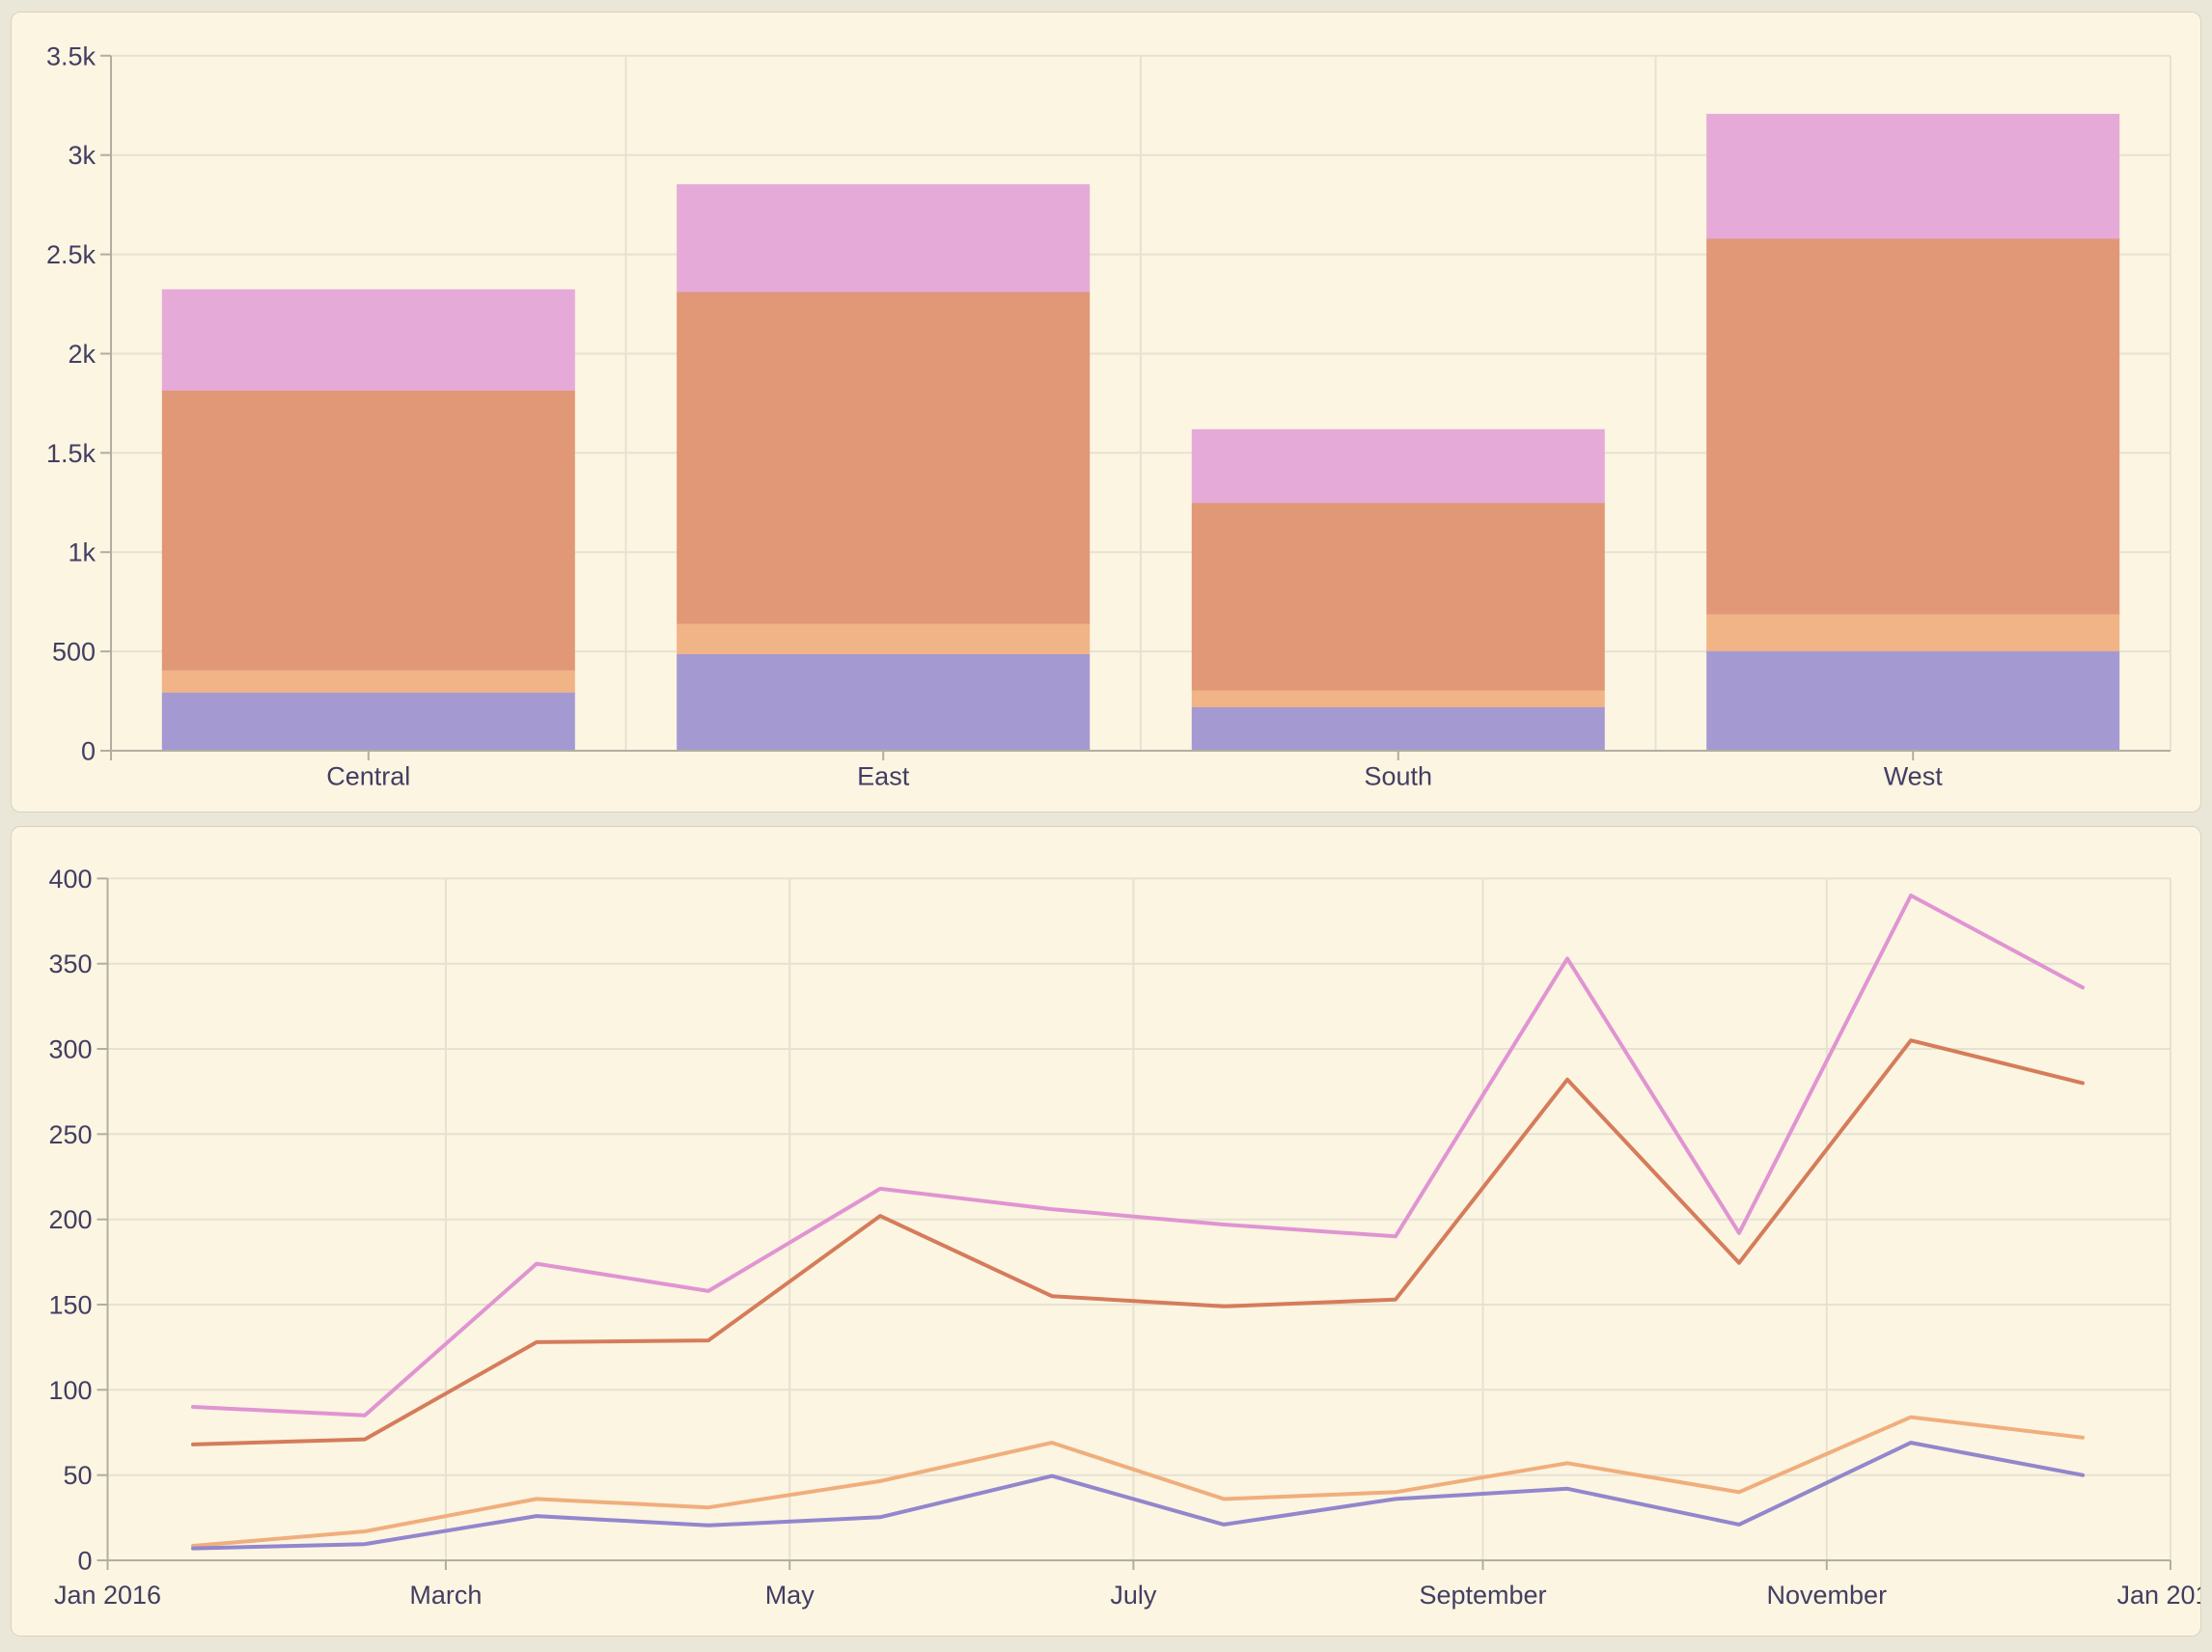 The image size is (2212, 1652). What do you see at coordinates (71, 453) in the screenshot?
I see `svg-text: 1.5k` at bounding box center [71, 453].